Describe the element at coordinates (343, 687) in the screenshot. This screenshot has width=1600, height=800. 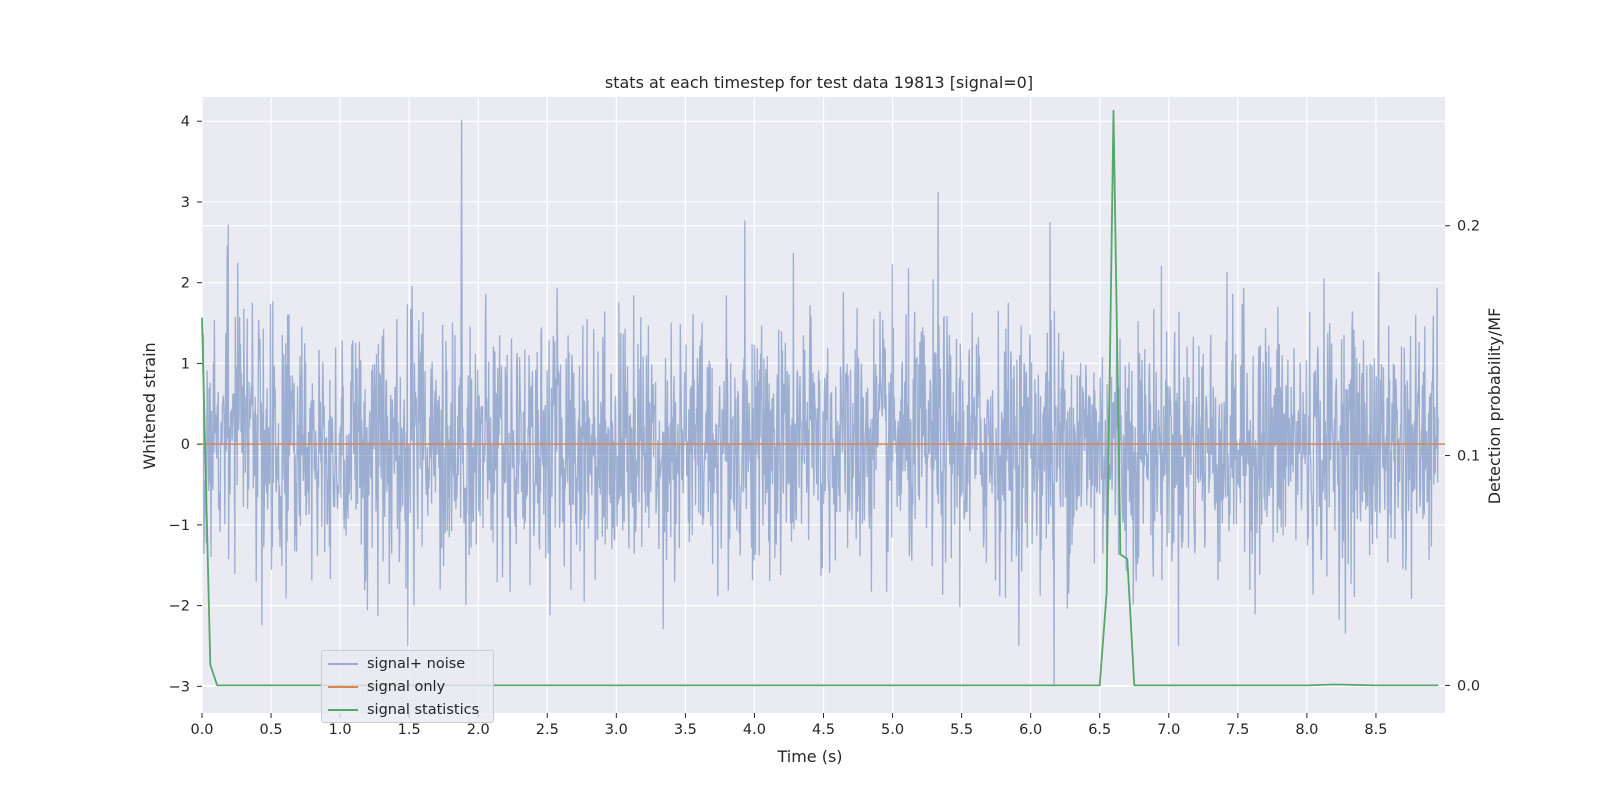
I see `legend-swatch-signal-only` at that location.